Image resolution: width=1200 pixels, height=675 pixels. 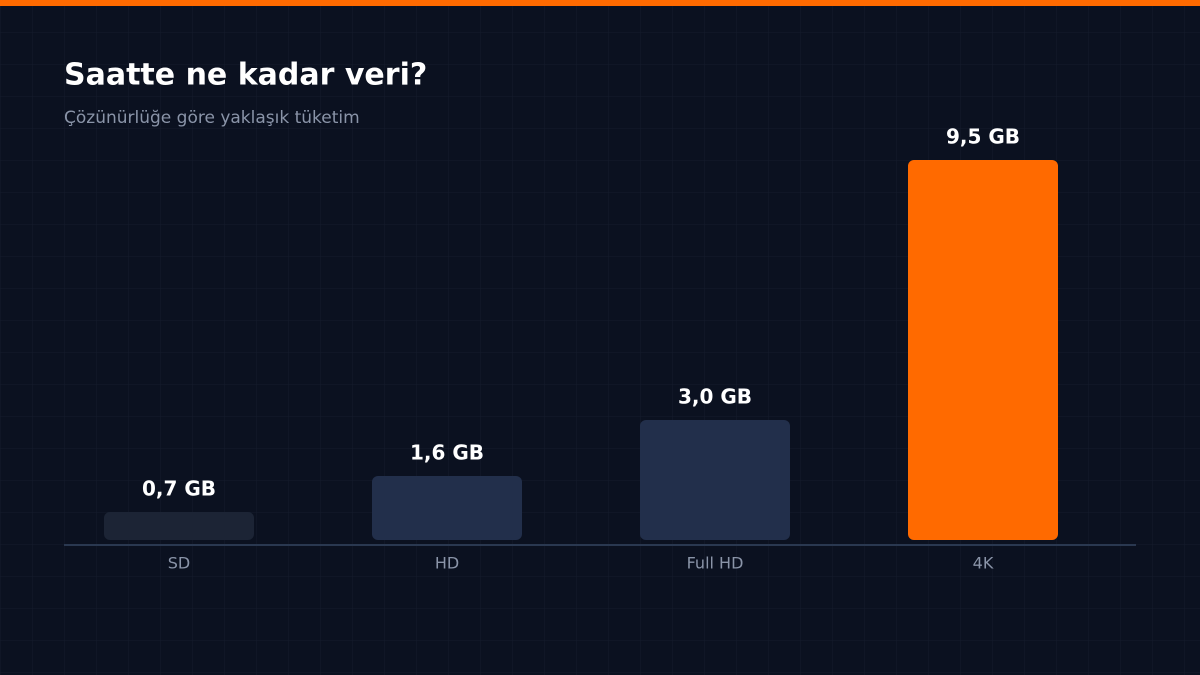 What do you see at coordinates (715, 397) in the screenshot?
I see `value-label: 3,0 GB` at bounding box center [715, 397].